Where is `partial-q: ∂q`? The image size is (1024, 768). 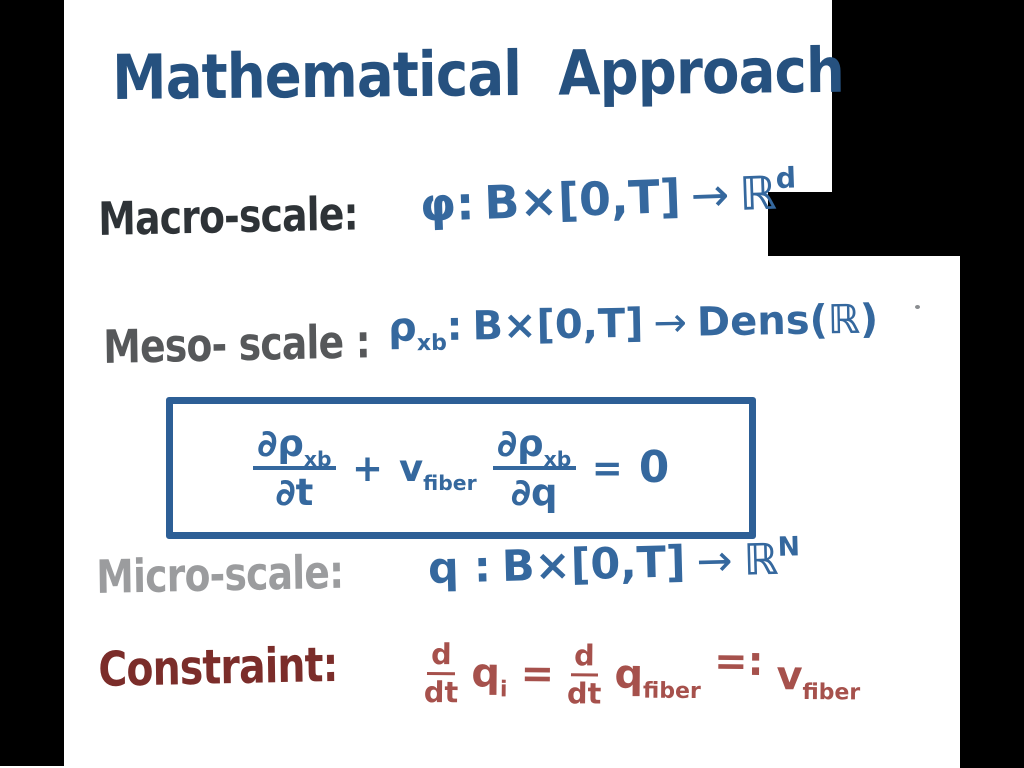
partial-q: ∂q is located at coordinates (534, 492).